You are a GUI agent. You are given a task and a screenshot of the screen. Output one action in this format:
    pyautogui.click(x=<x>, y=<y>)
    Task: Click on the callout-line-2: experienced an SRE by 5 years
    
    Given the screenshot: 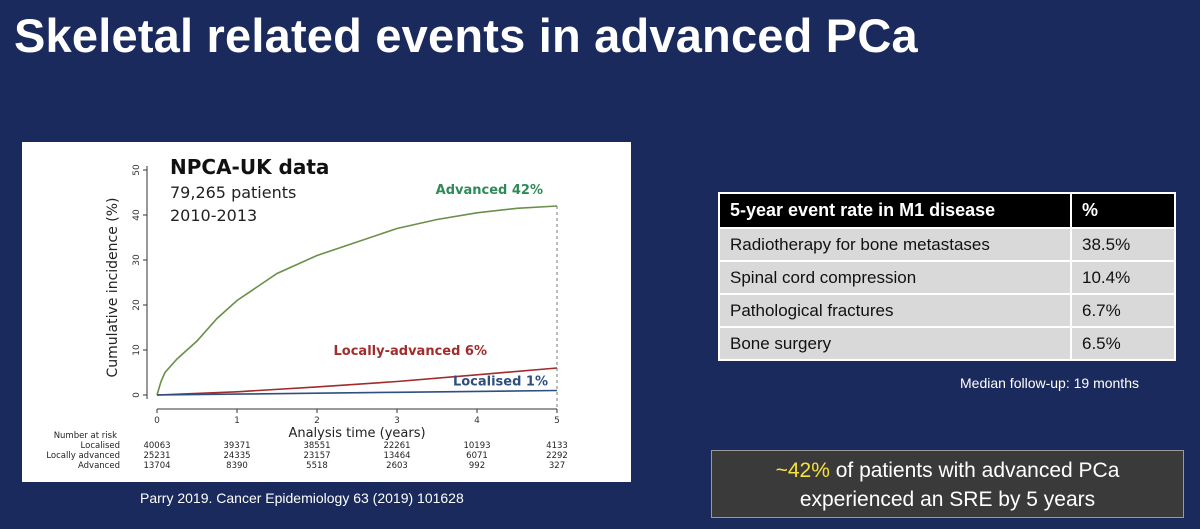 What is the action you would take?
    pyautogui.click(x=947, y=499)
    